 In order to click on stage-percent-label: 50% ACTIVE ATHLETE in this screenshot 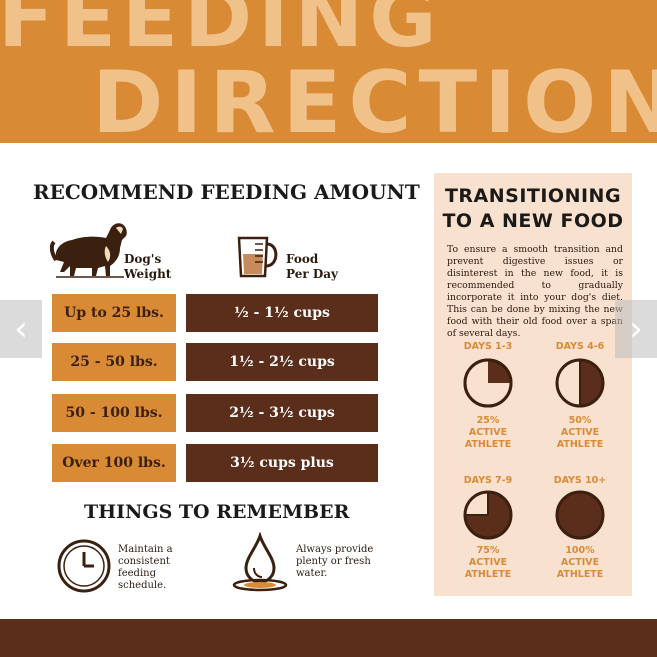, I will do `click(580, 433)`.